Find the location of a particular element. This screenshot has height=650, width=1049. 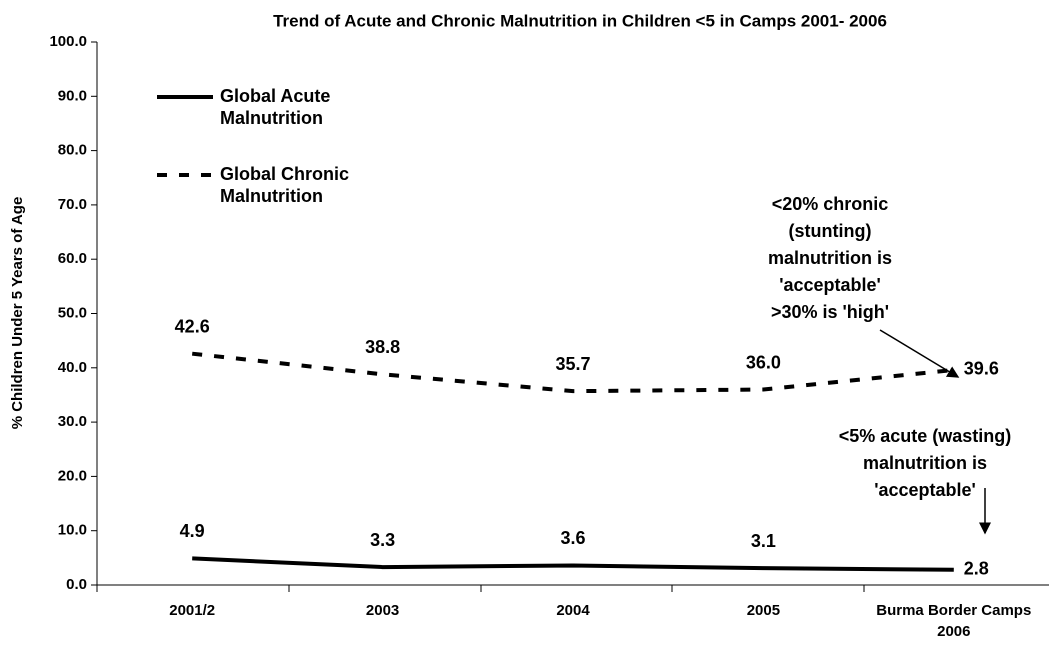

y-axis-title: % Children Under 5 Years of Age is located at coordinates (17, 313).